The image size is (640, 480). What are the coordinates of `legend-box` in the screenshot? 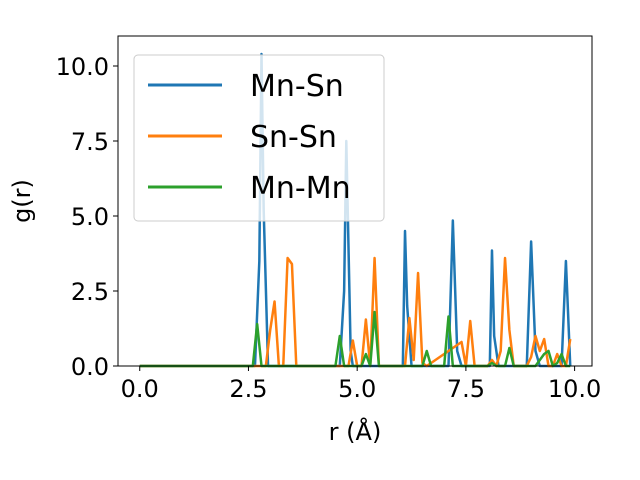 It's located at (259, 138).